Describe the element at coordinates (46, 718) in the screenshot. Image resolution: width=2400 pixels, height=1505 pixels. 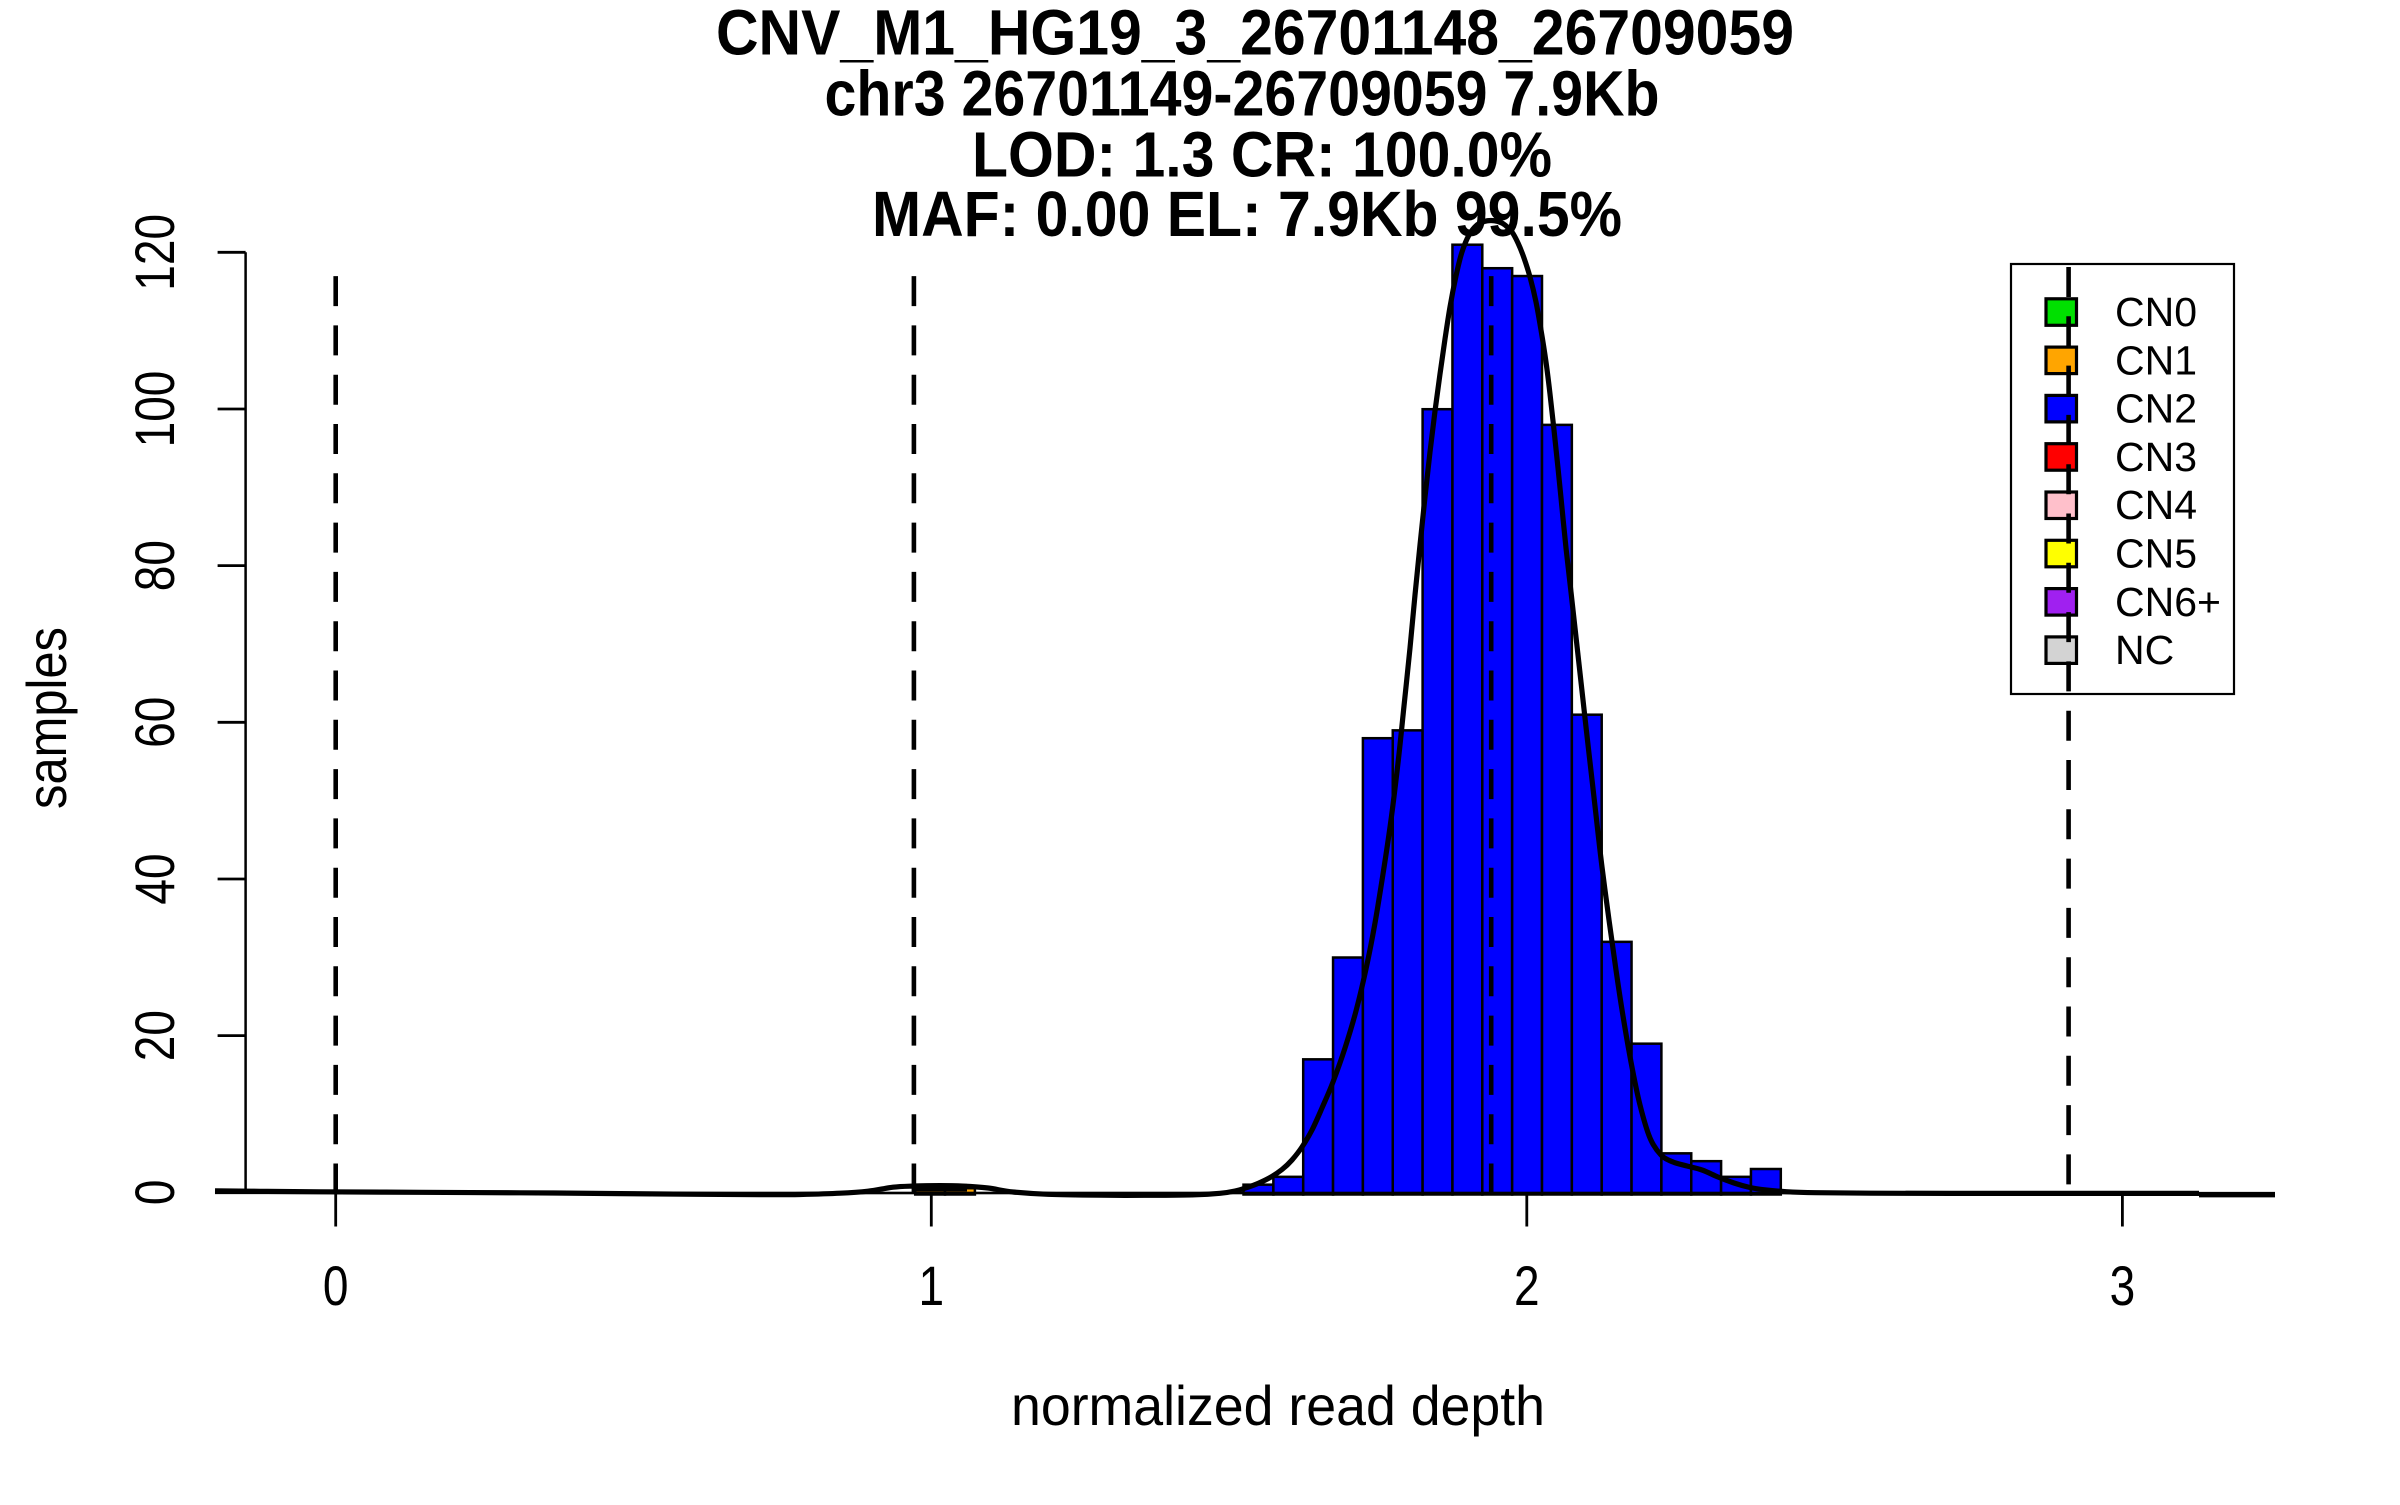
I see `svg-text: samples` at that location.